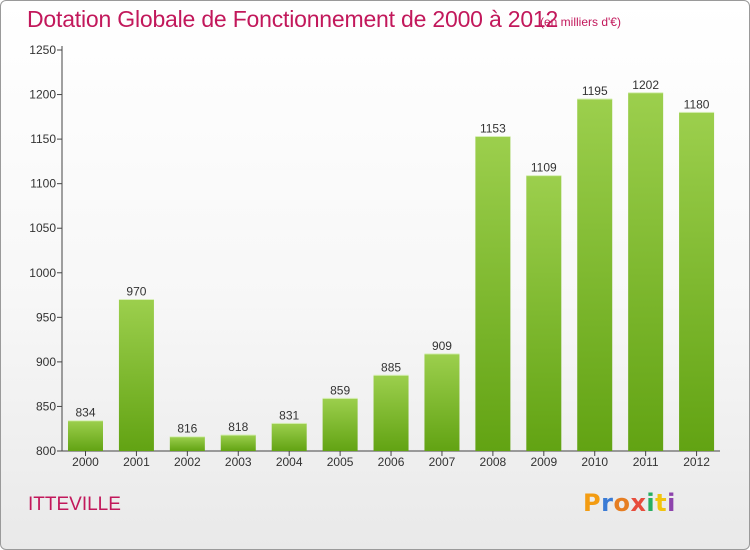 The width and height of the screenshot is (750, 550). Describe the element at coordinates (187, 462) in the screenshot. I see `x-tick-label-2002: 2002` at that location.